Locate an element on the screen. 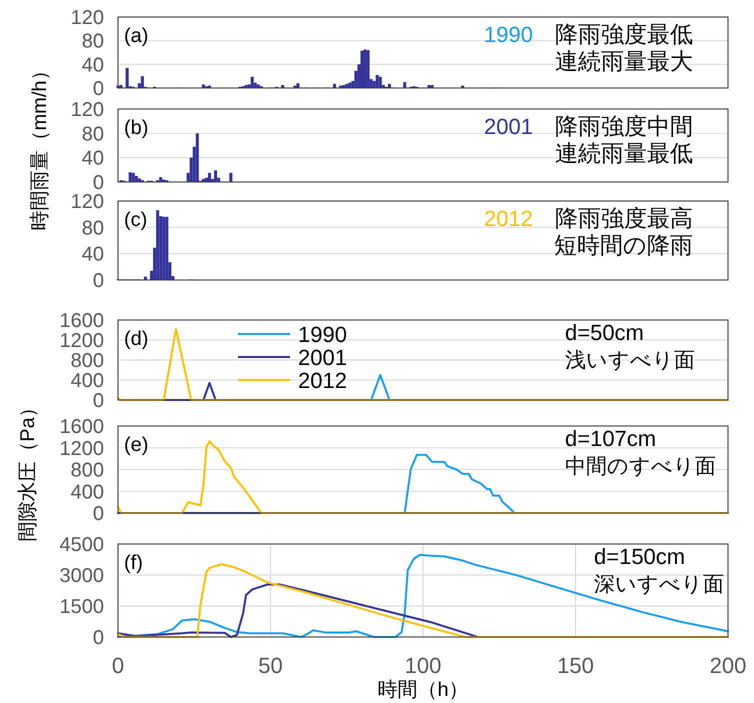 This screenshot has width=754, height=703. annotation: 降雨強度中間 is located at coordinates (624, 126).